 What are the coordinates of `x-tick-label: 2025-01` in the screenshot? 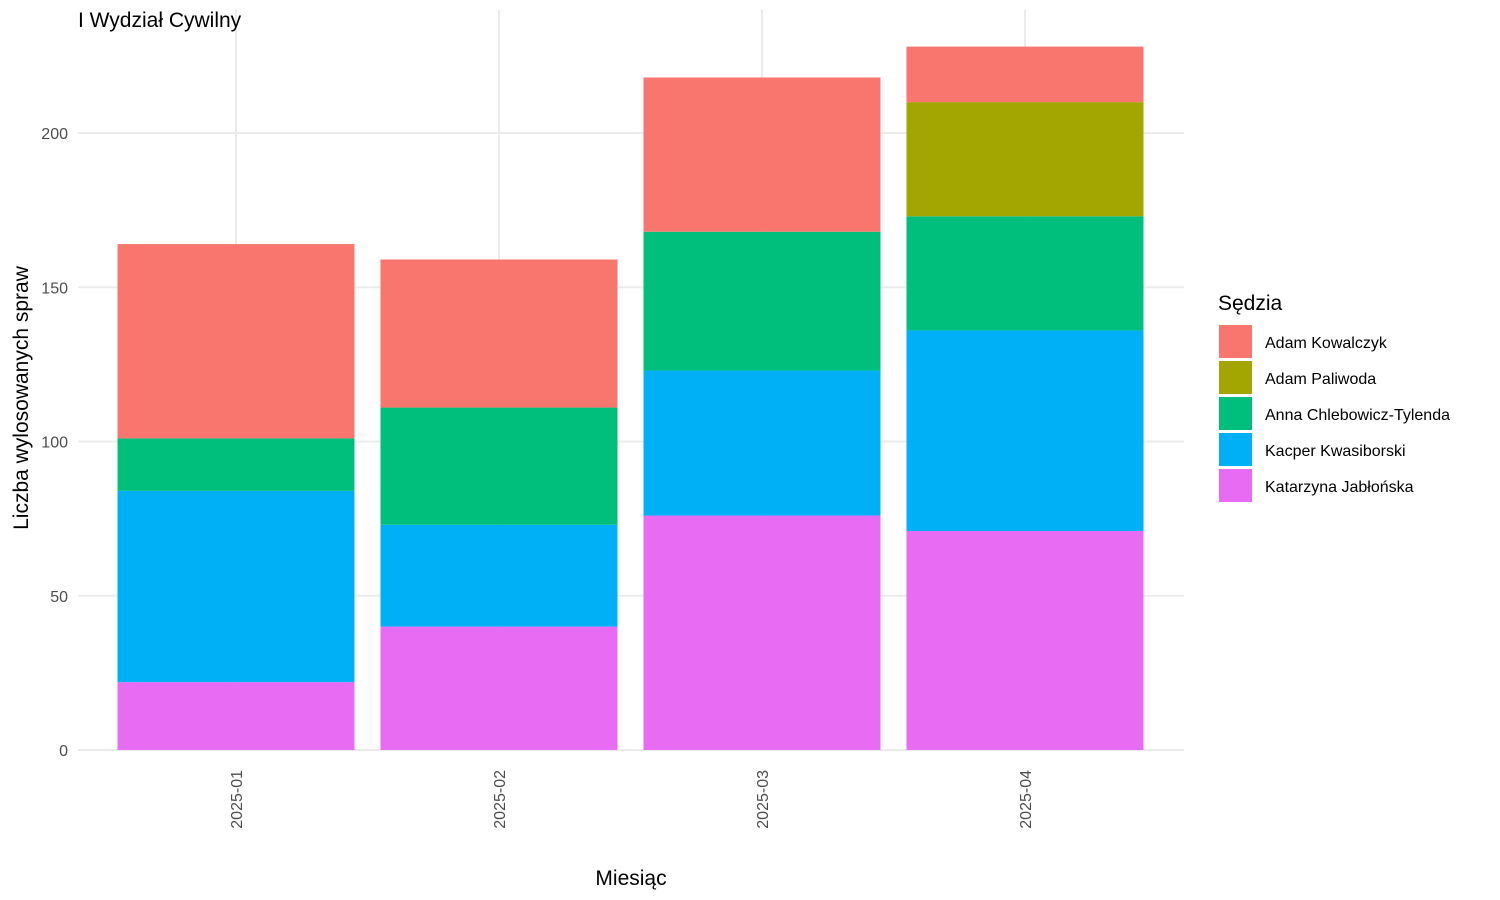 It's located at (237, 799).